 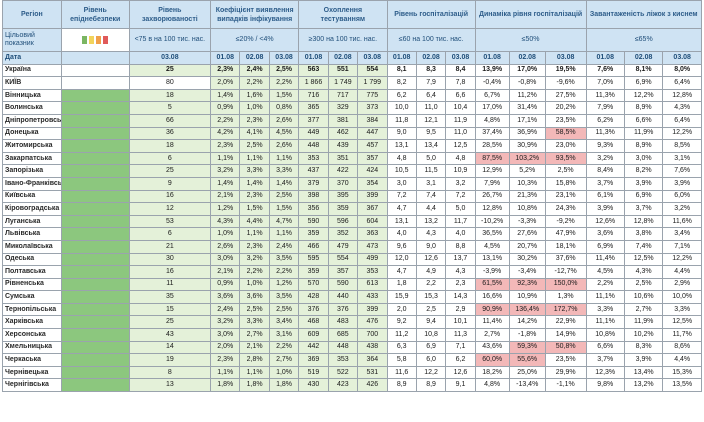 I want to click on incidence-cell: 53, so click(x=170, y=221).